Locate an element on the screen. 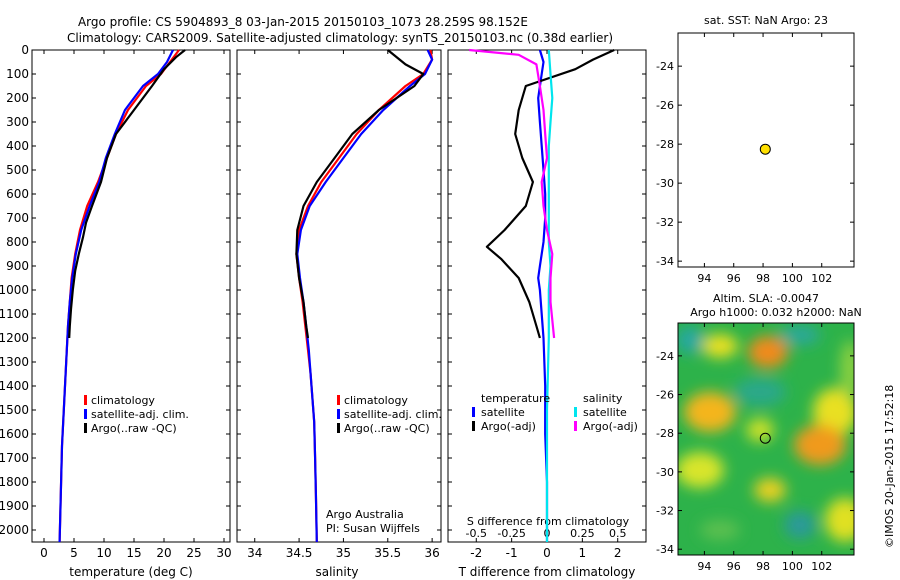  sla-map-title-2: Argo h1000: 0.032 h2000: NaN is located at coordinates (776, 312).